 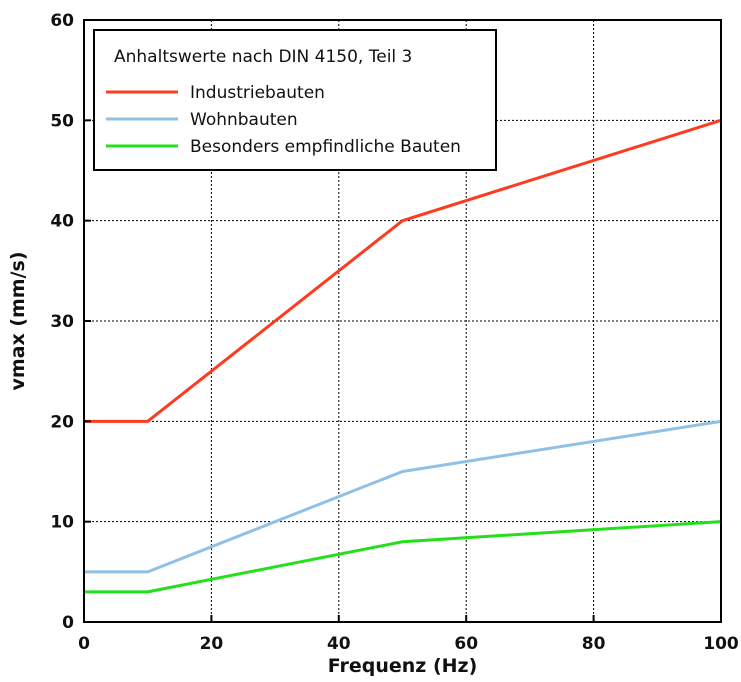 I want to click on legend-label-1: Industriebauten, so click(x=257, y=93).